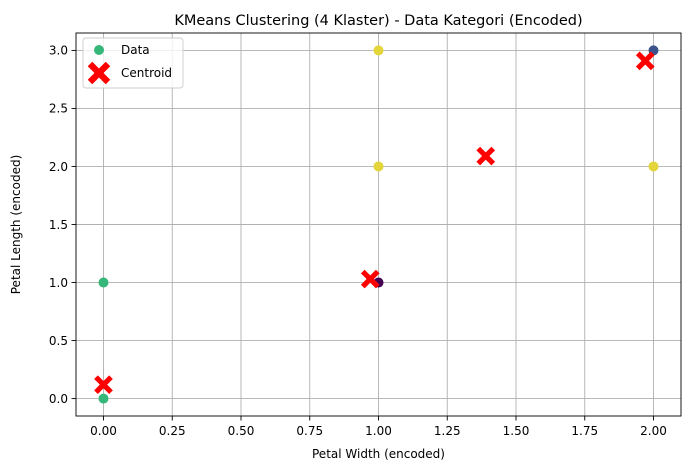 The width and height of the screenshot is (691, 470). What do you see at coordinates (378, 431) in the screenshot?
I see `x-tick-label: 1.00` at bounding box center [378, 431].